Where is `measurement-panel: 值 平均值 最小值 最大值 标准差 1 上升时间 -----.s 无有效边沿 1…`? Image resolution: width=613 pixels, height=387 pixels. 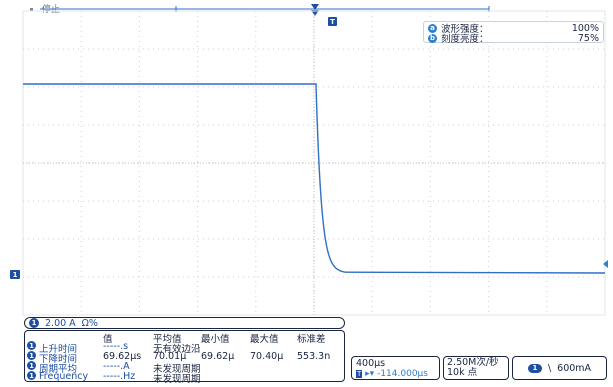
measurement-panel: 值 平均值 最小值 最大值 标准差 1 上升时间 -----.s 无有效边沿 1… is located at coordinates (184, 357).